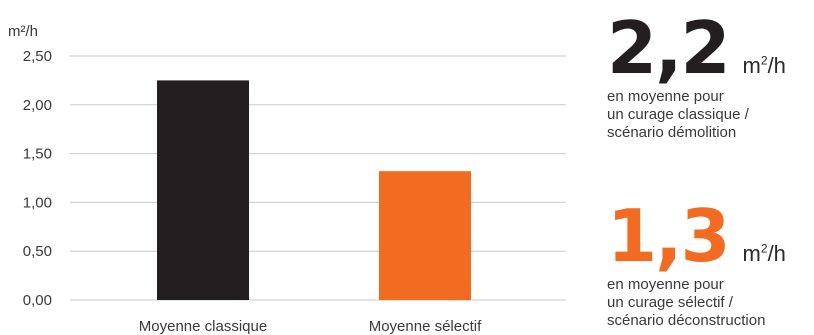  Describe the element at coordinates (37, 202) in the screenshot. I see `y-tick-label: 1,00` at that location.